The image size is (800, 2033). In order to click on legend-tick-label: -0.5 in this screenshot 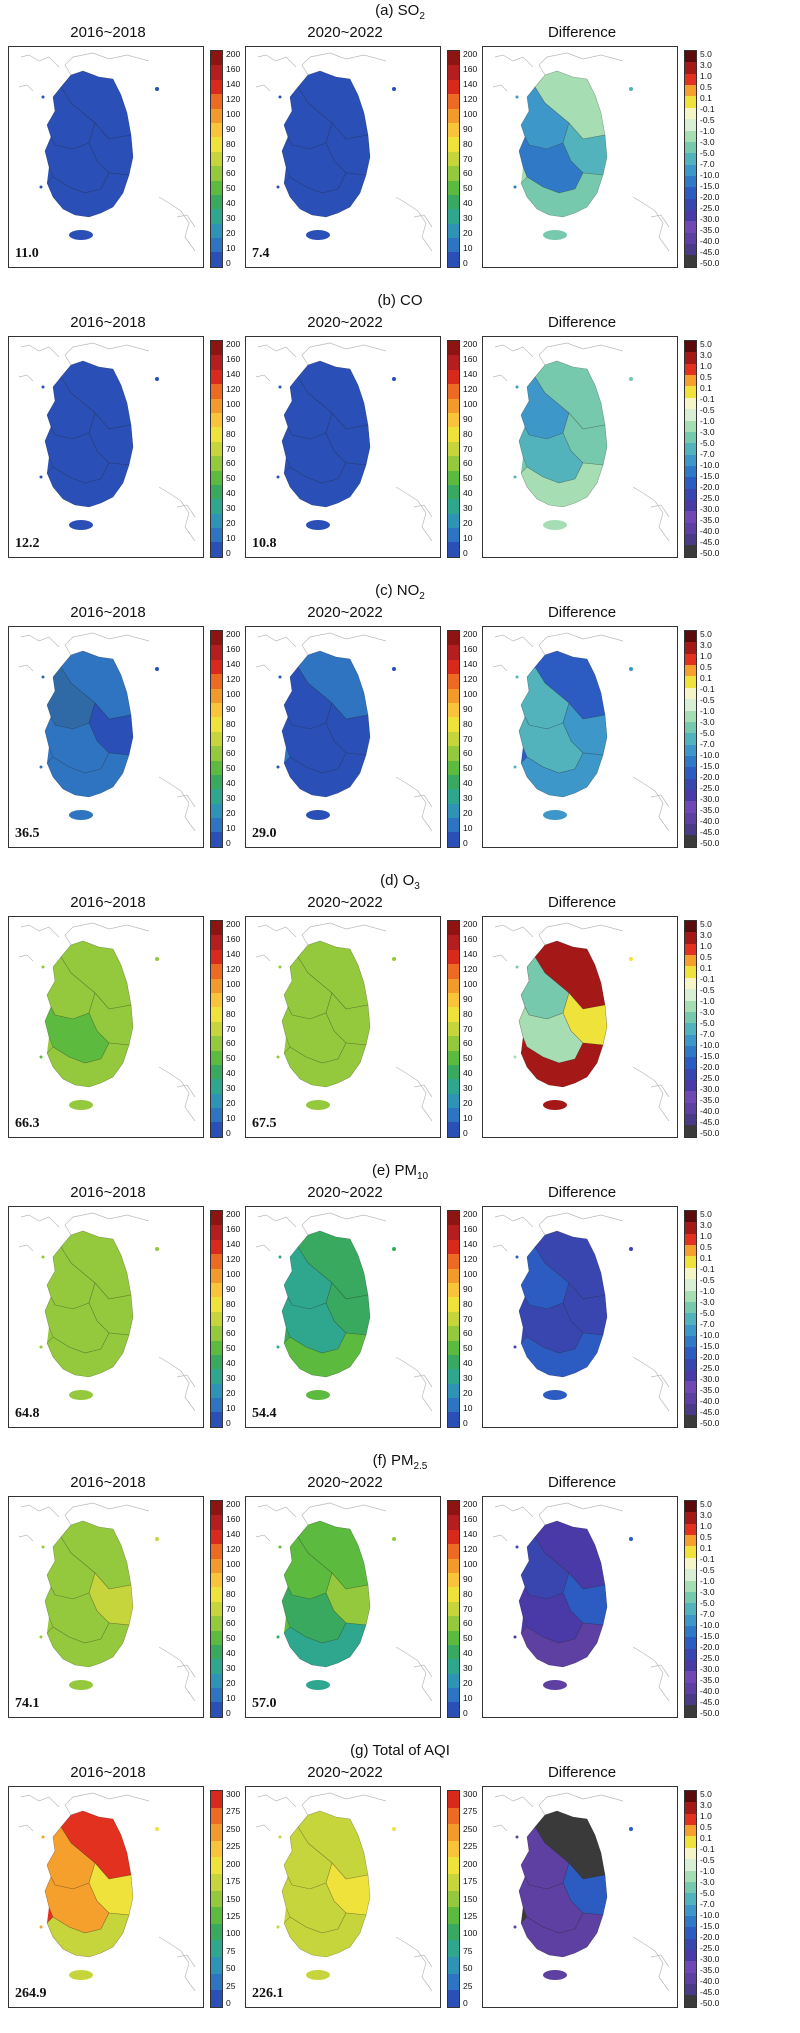, I will do `click(707, 410)`.